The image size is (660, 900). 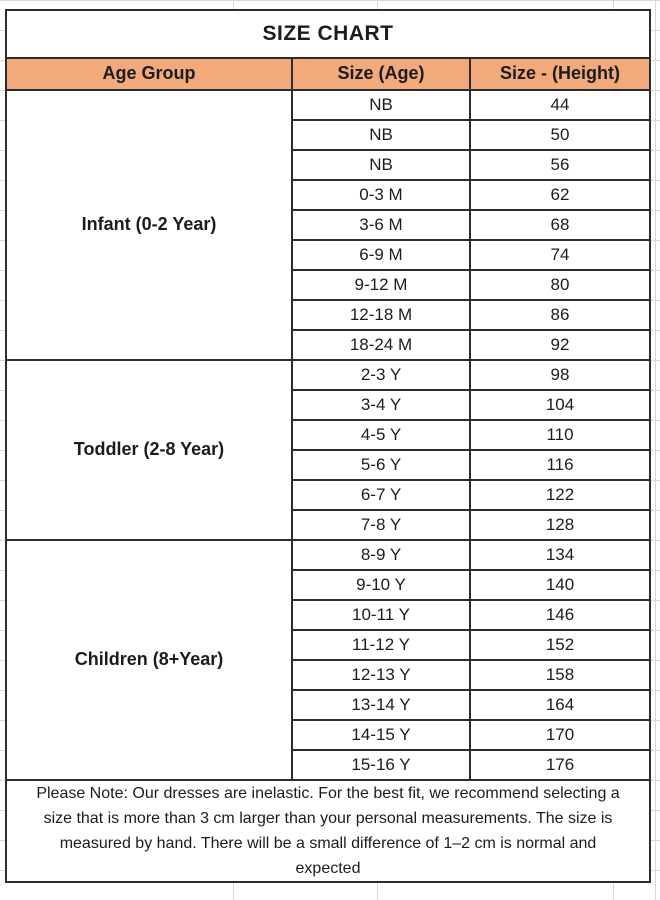 I want to click on size-age-cell: 7-8 Y, so click(x=381, y=525).